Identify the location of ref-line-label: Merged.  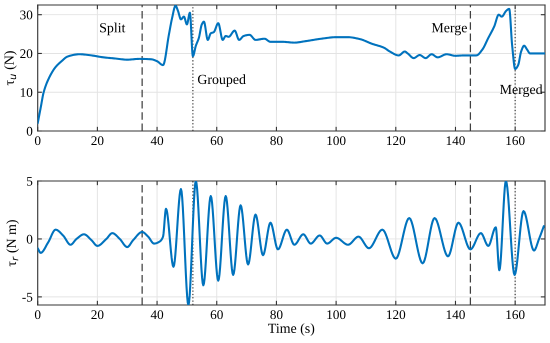
(521, 90).